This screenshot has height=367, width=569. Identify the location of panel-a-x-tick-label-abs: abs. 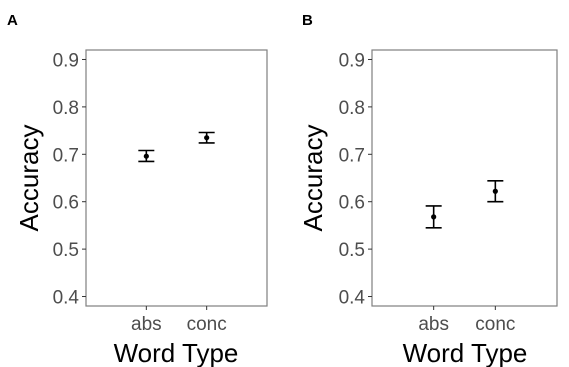
(146, 324).